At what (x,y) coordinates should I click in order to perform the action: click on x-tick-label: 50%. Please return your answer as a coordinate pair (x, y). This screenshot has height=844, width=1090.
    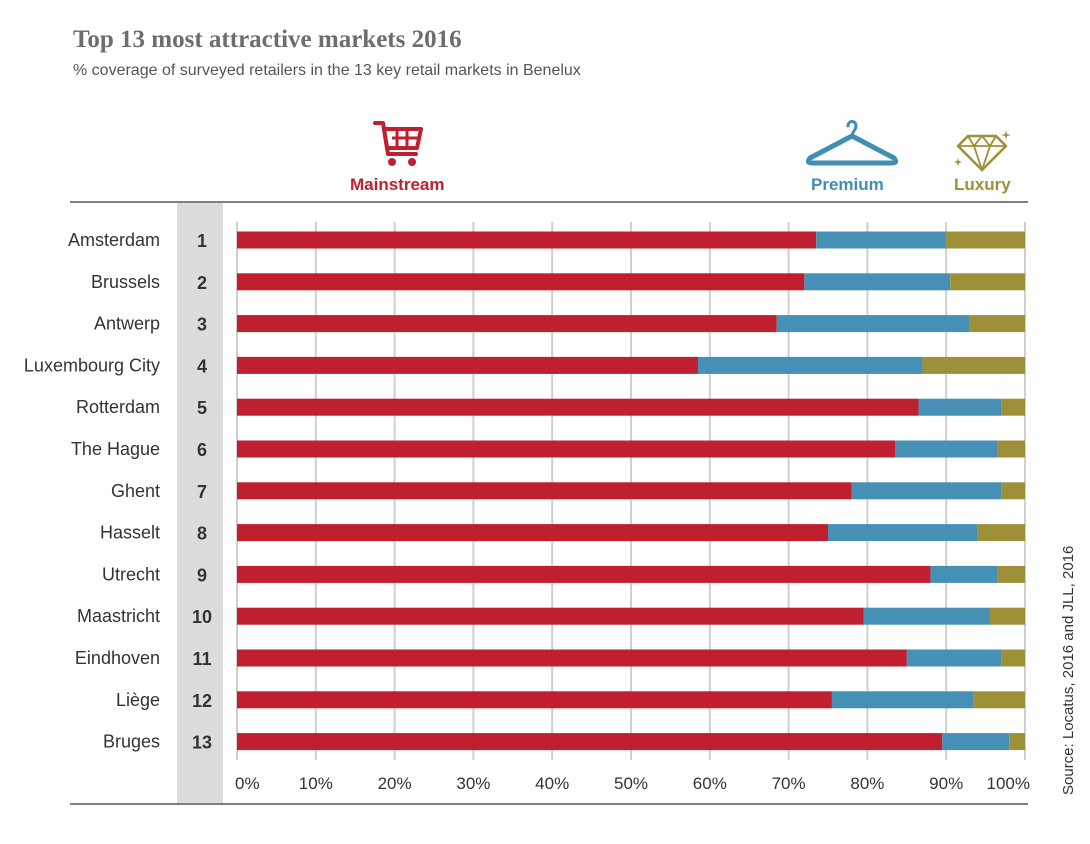
    Looking at the image, I should click on (631, 783).